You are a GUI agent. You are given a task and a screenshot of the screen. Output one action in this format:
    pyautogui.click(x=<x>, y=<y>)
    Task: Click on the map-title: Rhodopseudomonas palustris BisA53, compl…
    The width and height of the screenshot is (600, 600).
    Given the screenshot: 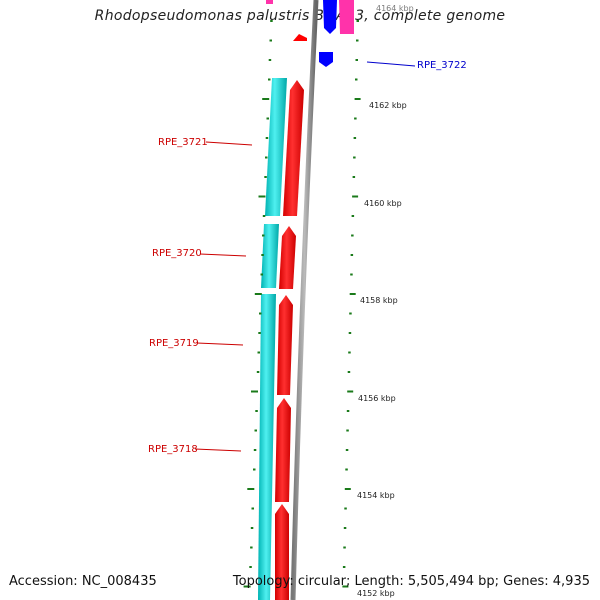 What is the action you would take?
    pyautogui.click(x=300, y=16)
    